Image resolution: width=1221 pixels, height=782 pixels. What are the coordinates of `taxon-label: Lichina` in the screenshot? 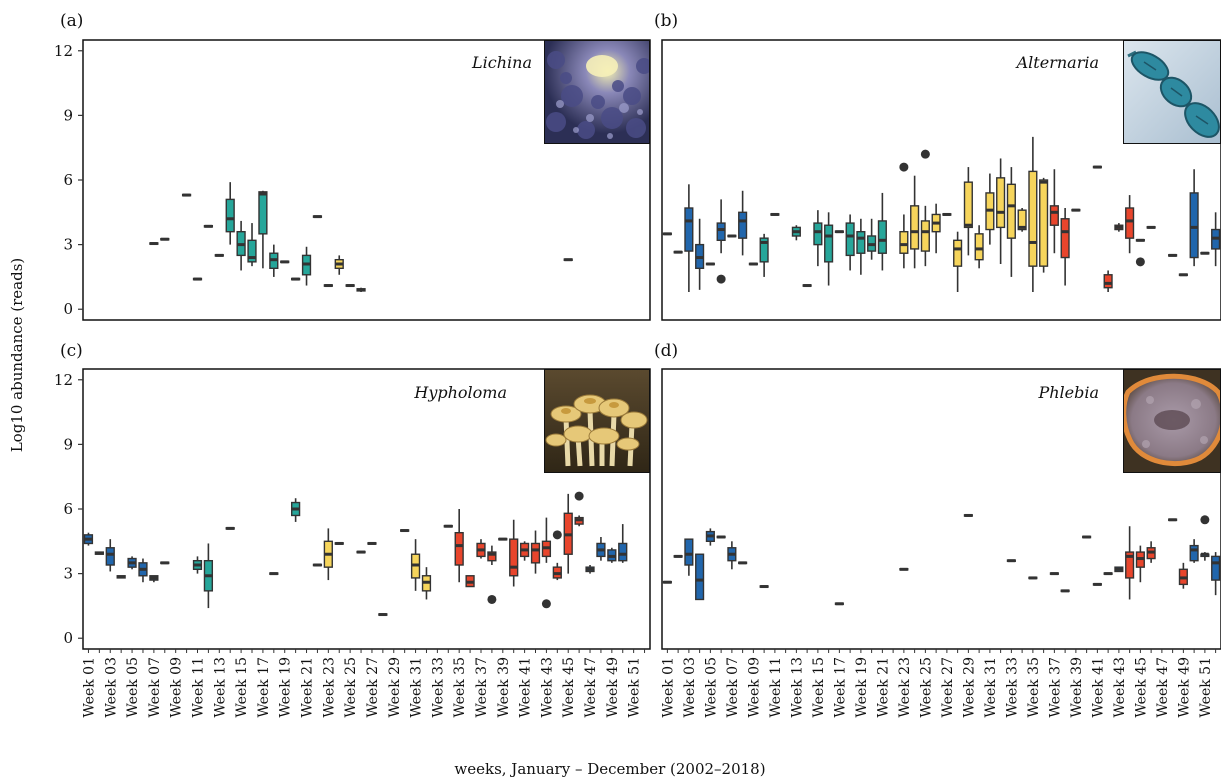 It's located at (501, 62).